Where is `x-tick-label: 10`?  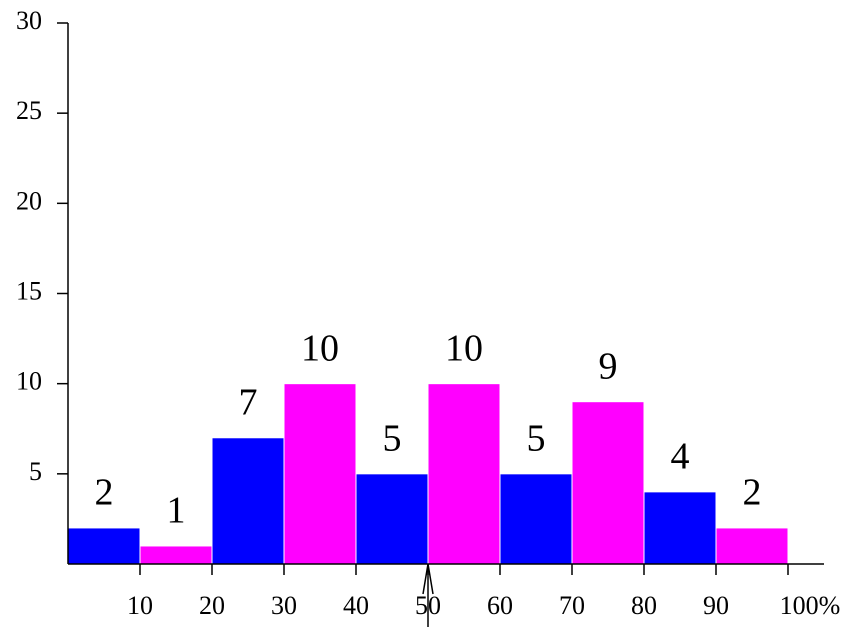 x-tick-label: 10 is located at coordinates (140, 605).